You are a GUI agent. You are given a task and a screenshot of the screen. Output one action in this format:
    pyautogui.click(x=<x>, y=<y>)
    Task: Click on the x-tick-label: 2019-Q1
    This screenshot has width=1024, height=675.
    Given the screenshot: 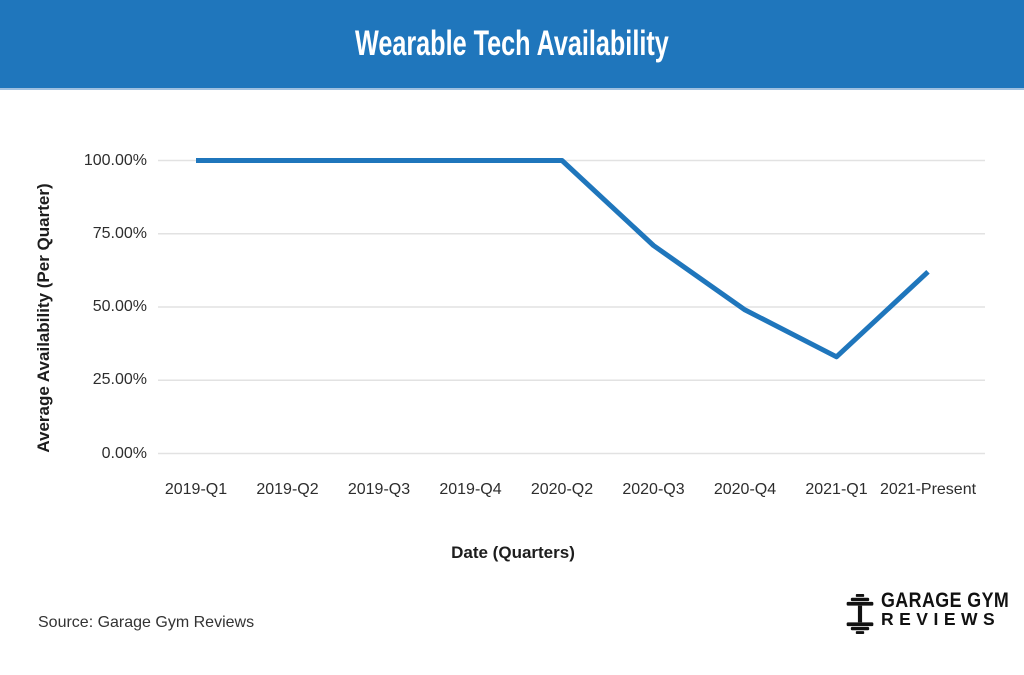 What is the action you would take?
    pyautogui.click(x=196, y=489)
    